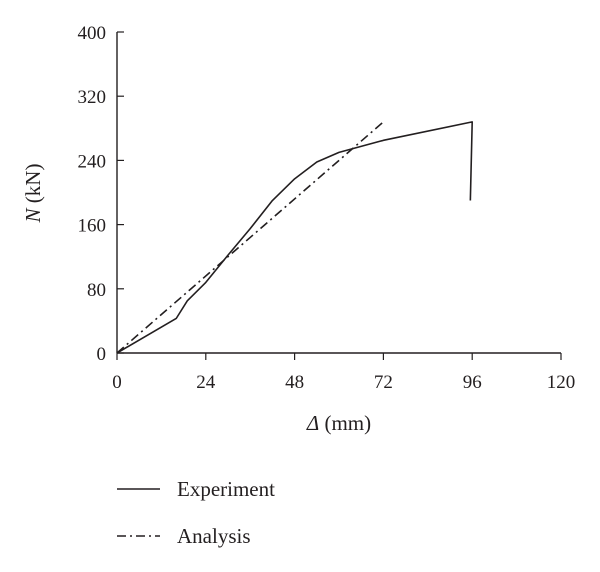  What do you see at coordinates (338, 423) in the screenshot?
I see `x-axis-label: Δ (mm)` at bounding box center [338, 423].